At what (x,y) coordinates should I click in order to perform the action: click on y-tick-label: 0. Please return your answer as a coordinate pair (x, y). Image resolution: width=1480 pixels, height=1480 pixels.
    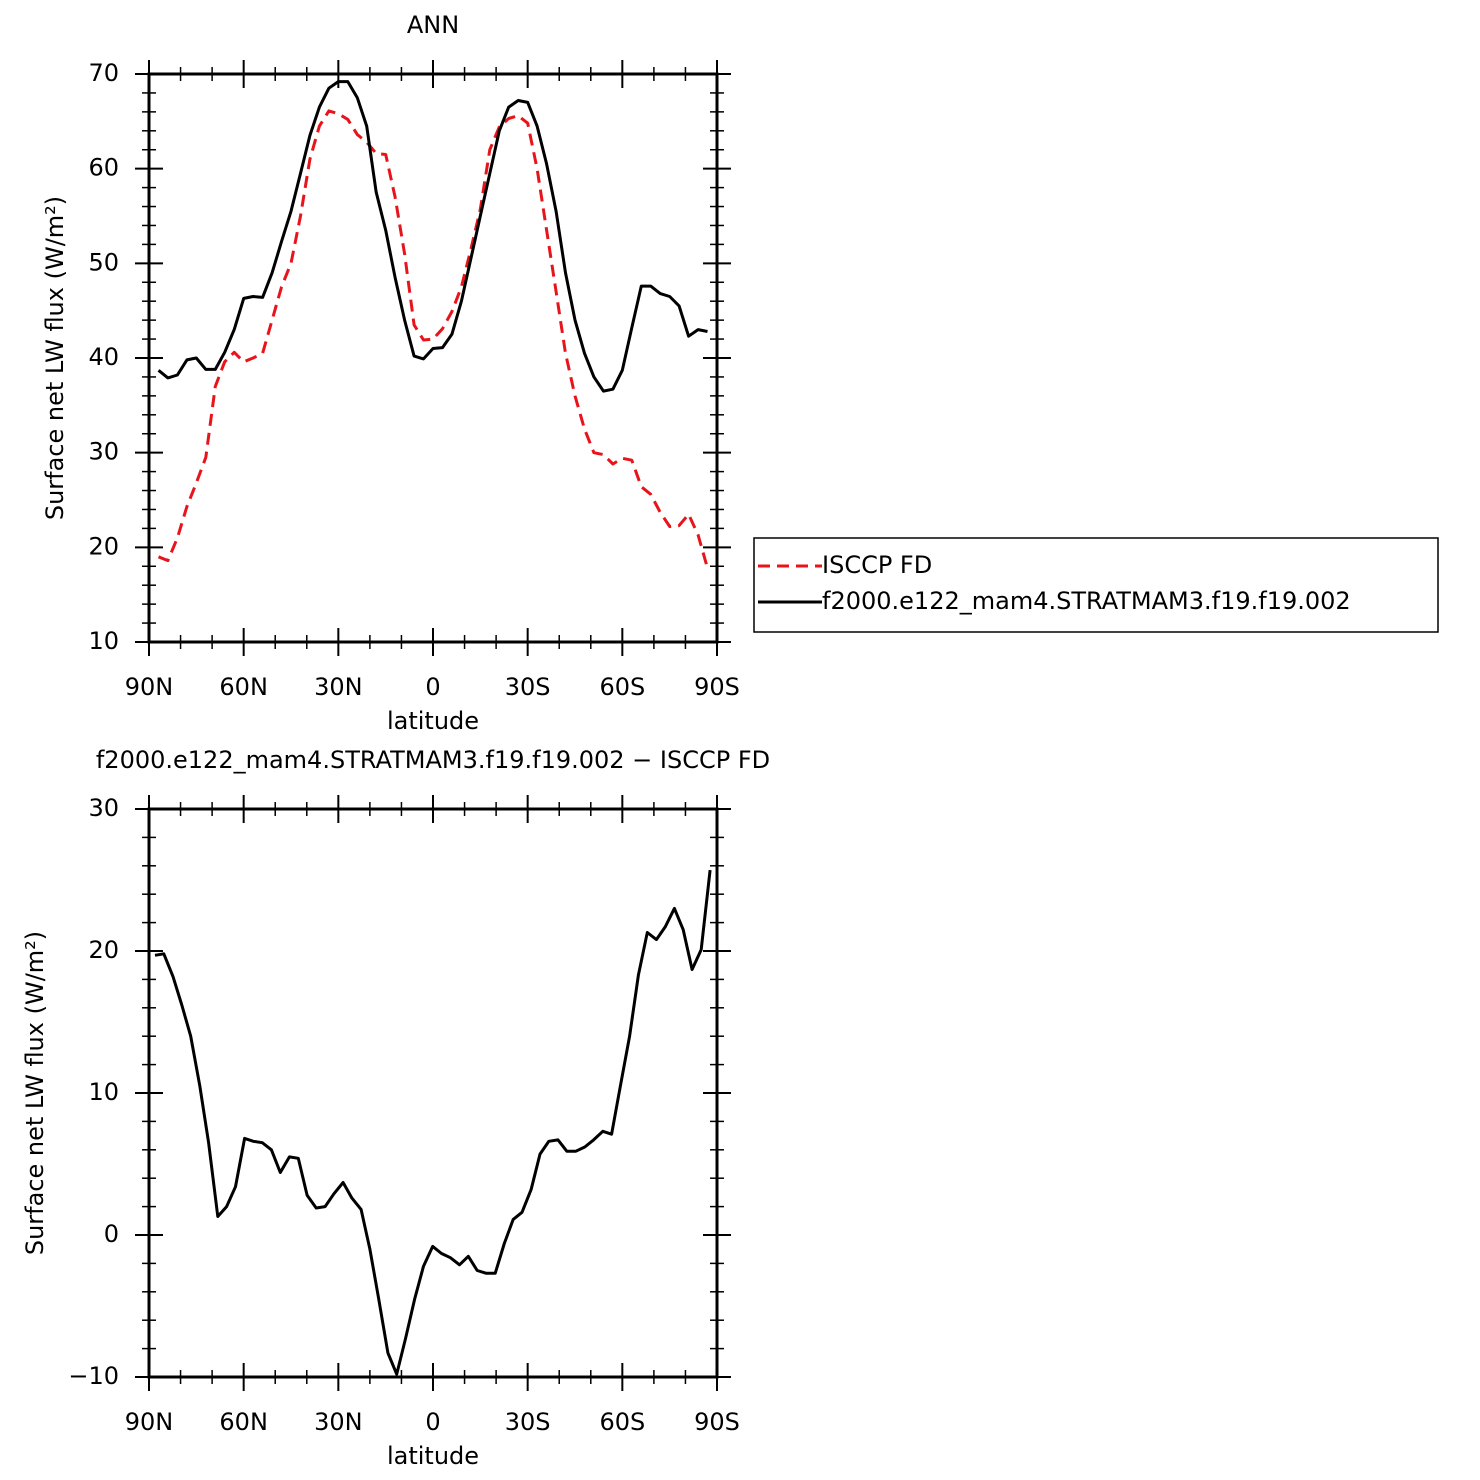
    Looking at the image, I should click on (111, 1234).